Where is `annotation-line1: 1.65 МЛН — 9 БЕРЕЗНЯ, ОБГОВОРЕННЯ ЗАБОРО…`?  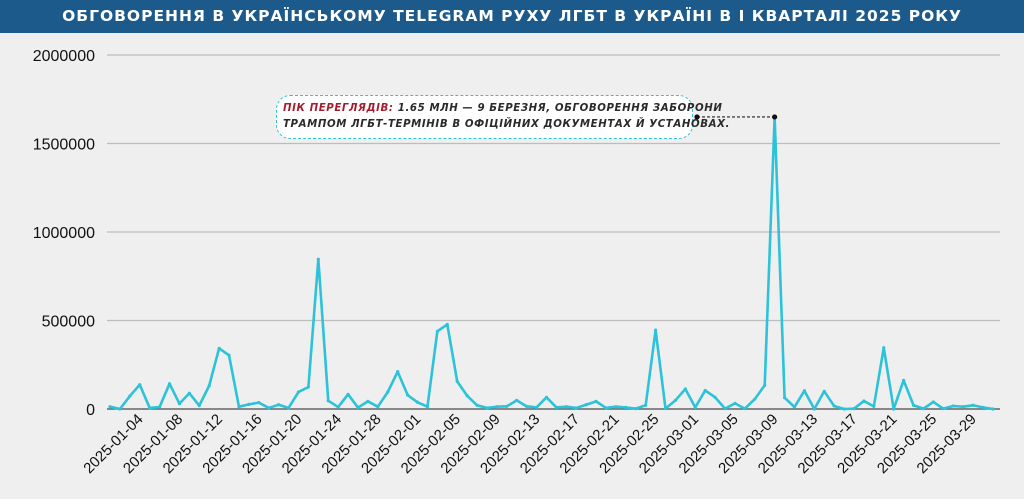 annotation-line1: 1.65 МЛН — 9 БЕРЕЗНЯ, ОБГОВОРЕННЯ ЗАБОРО… is located at coordinates (558, 108).